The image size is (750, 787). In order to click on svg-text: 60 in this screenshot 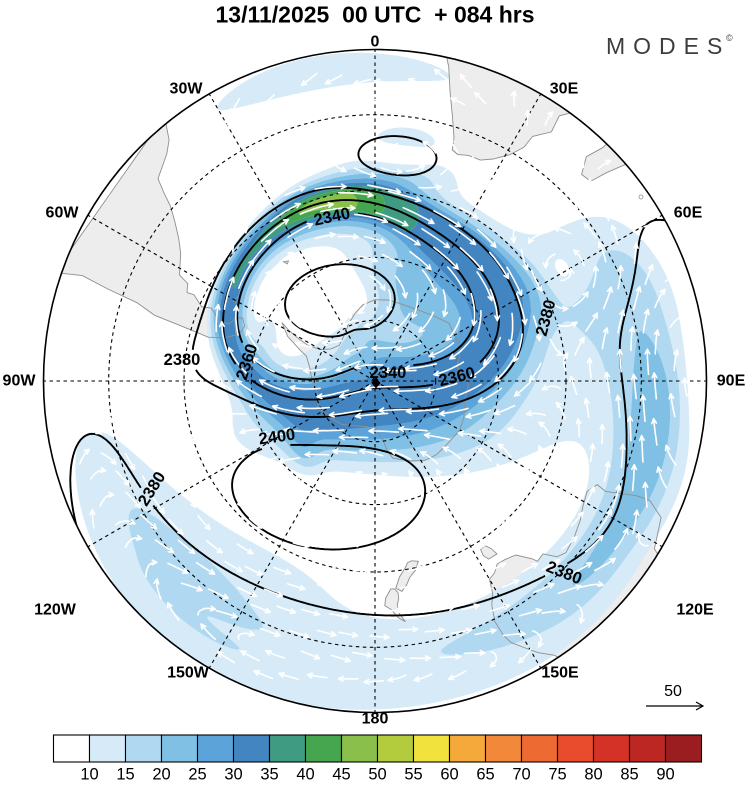, I will do `click(449, 774)`.